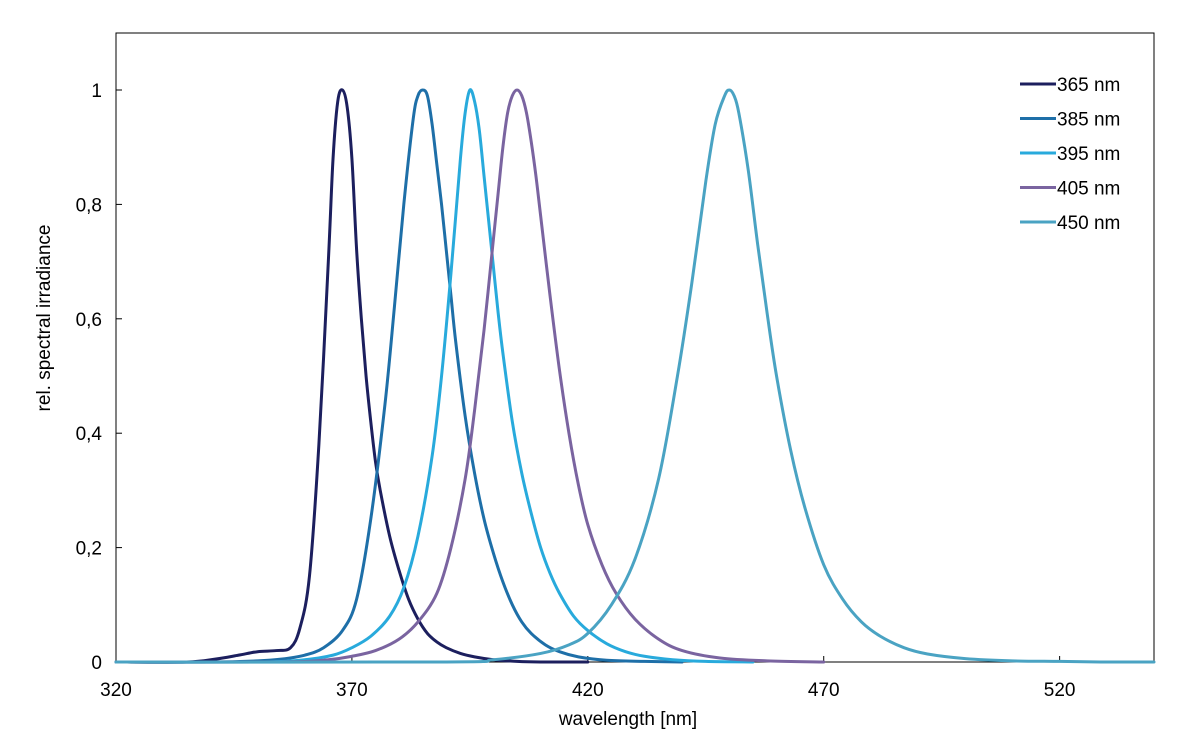 The image size is (1200, 743). What do you see at coordinates (89, 320) in the screenshot?
I see `y-tick-label: 0,6` at bounding box center [89, 320].